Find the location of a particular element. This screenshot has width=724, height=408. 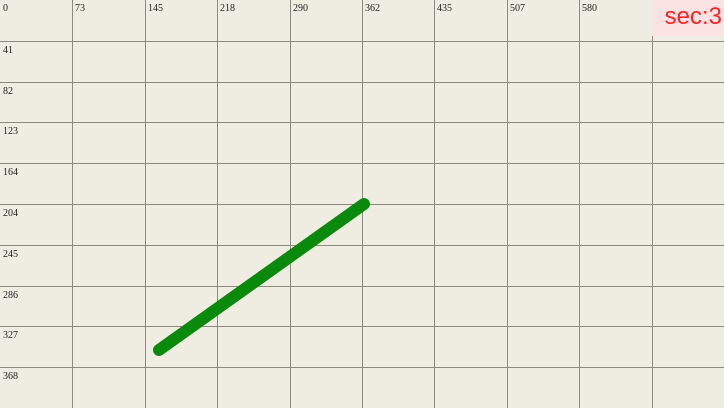

y-tick-label: 204 is located at coordinates (10, 213).